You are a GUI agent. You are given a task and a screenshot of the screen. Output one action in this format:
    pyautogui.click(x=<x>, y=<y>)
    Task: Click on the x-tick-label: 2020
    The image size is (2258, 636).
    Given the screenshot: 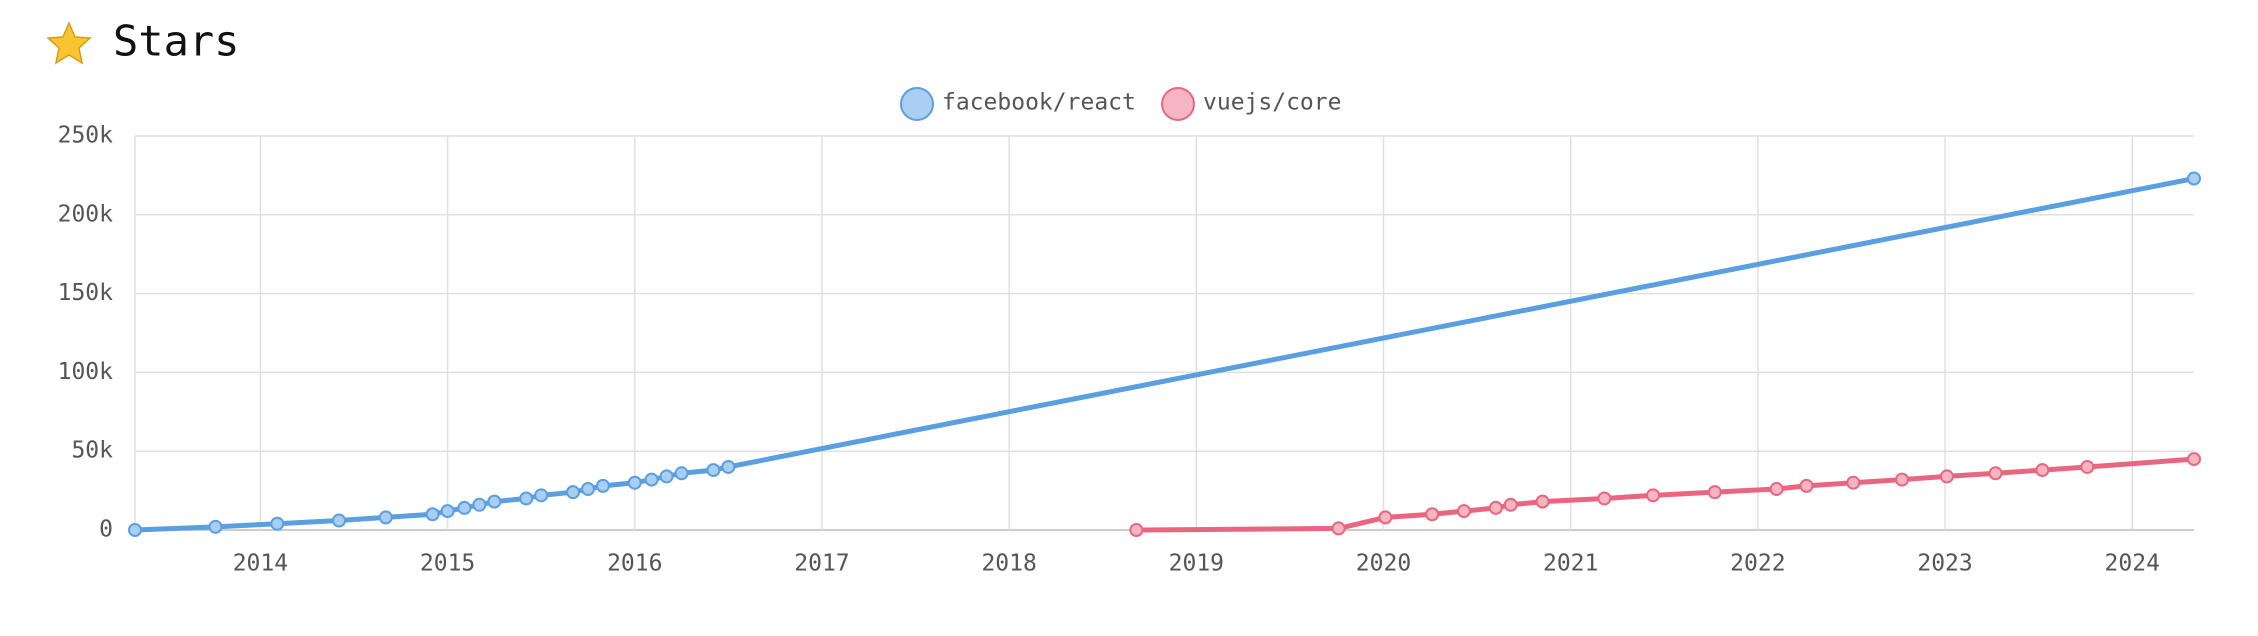 What is the action you would take?
    pyautogui.click(x=1383, y=564)
    